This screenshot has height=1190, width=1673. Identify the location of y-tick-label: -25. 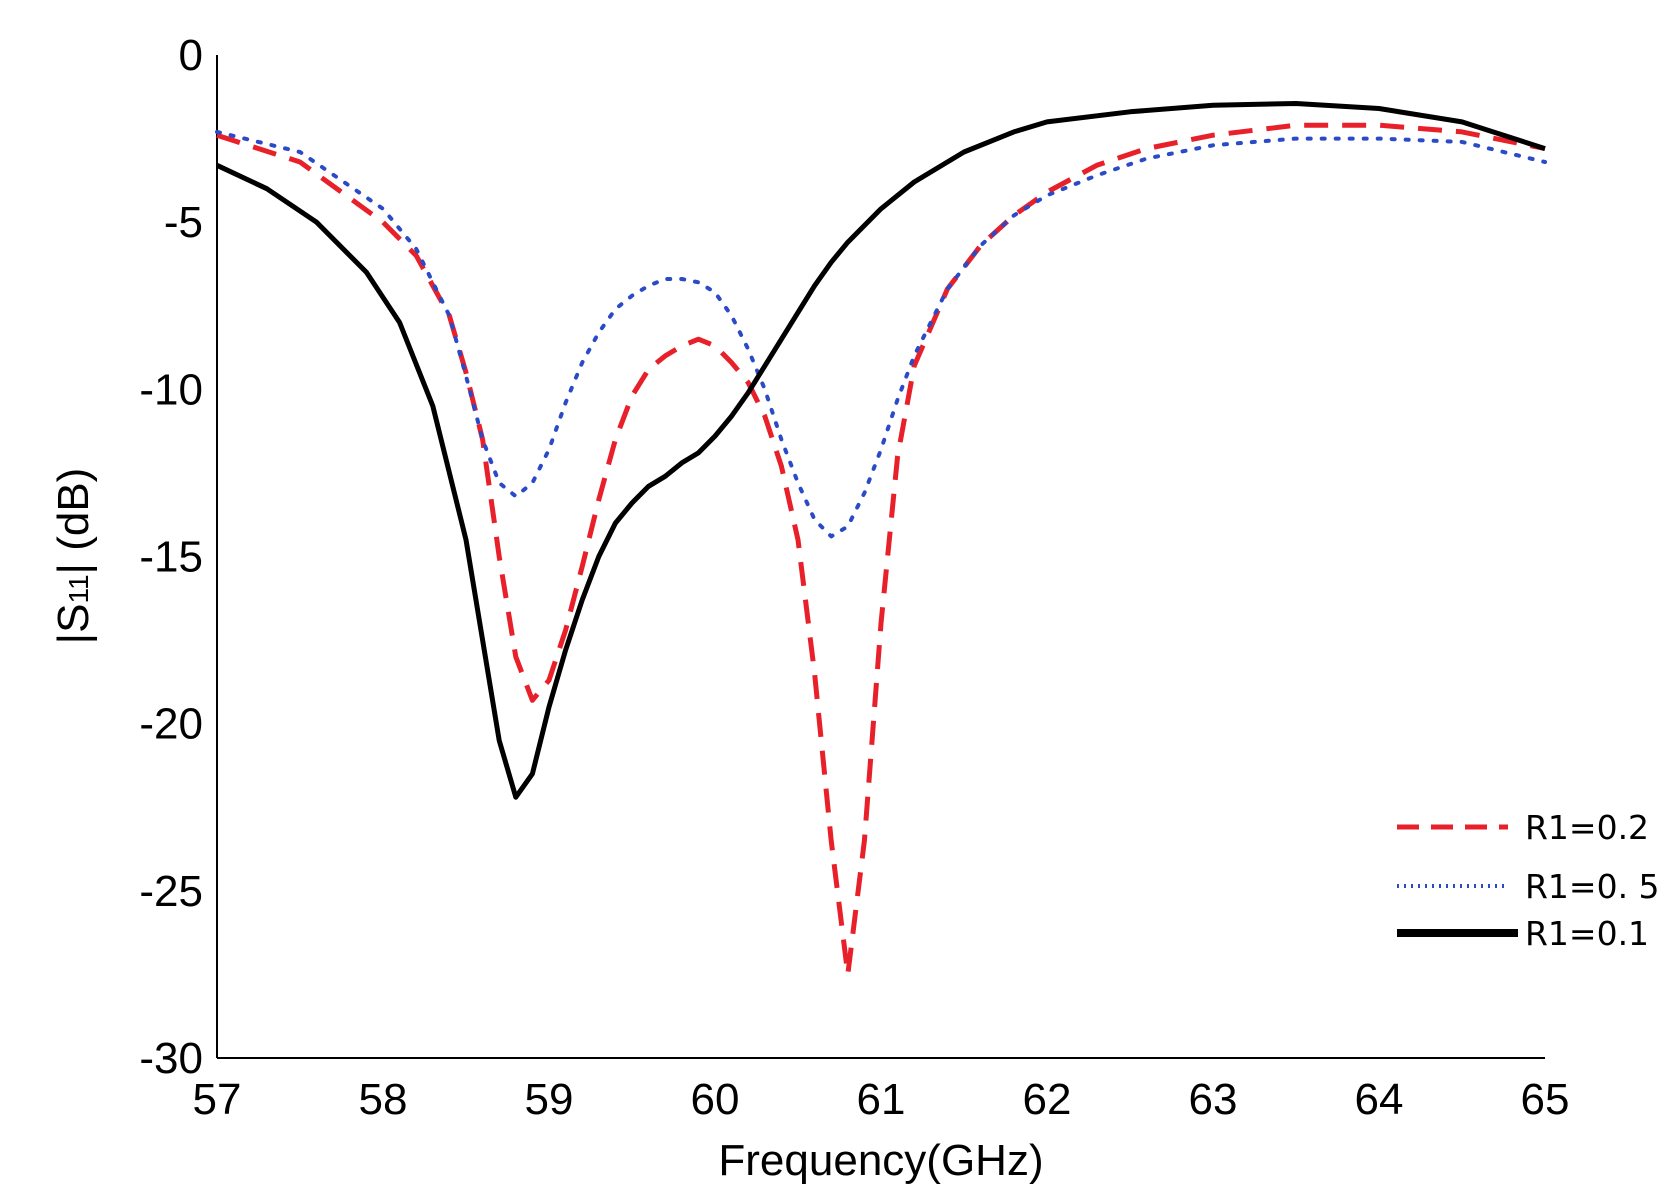
(171, 891).